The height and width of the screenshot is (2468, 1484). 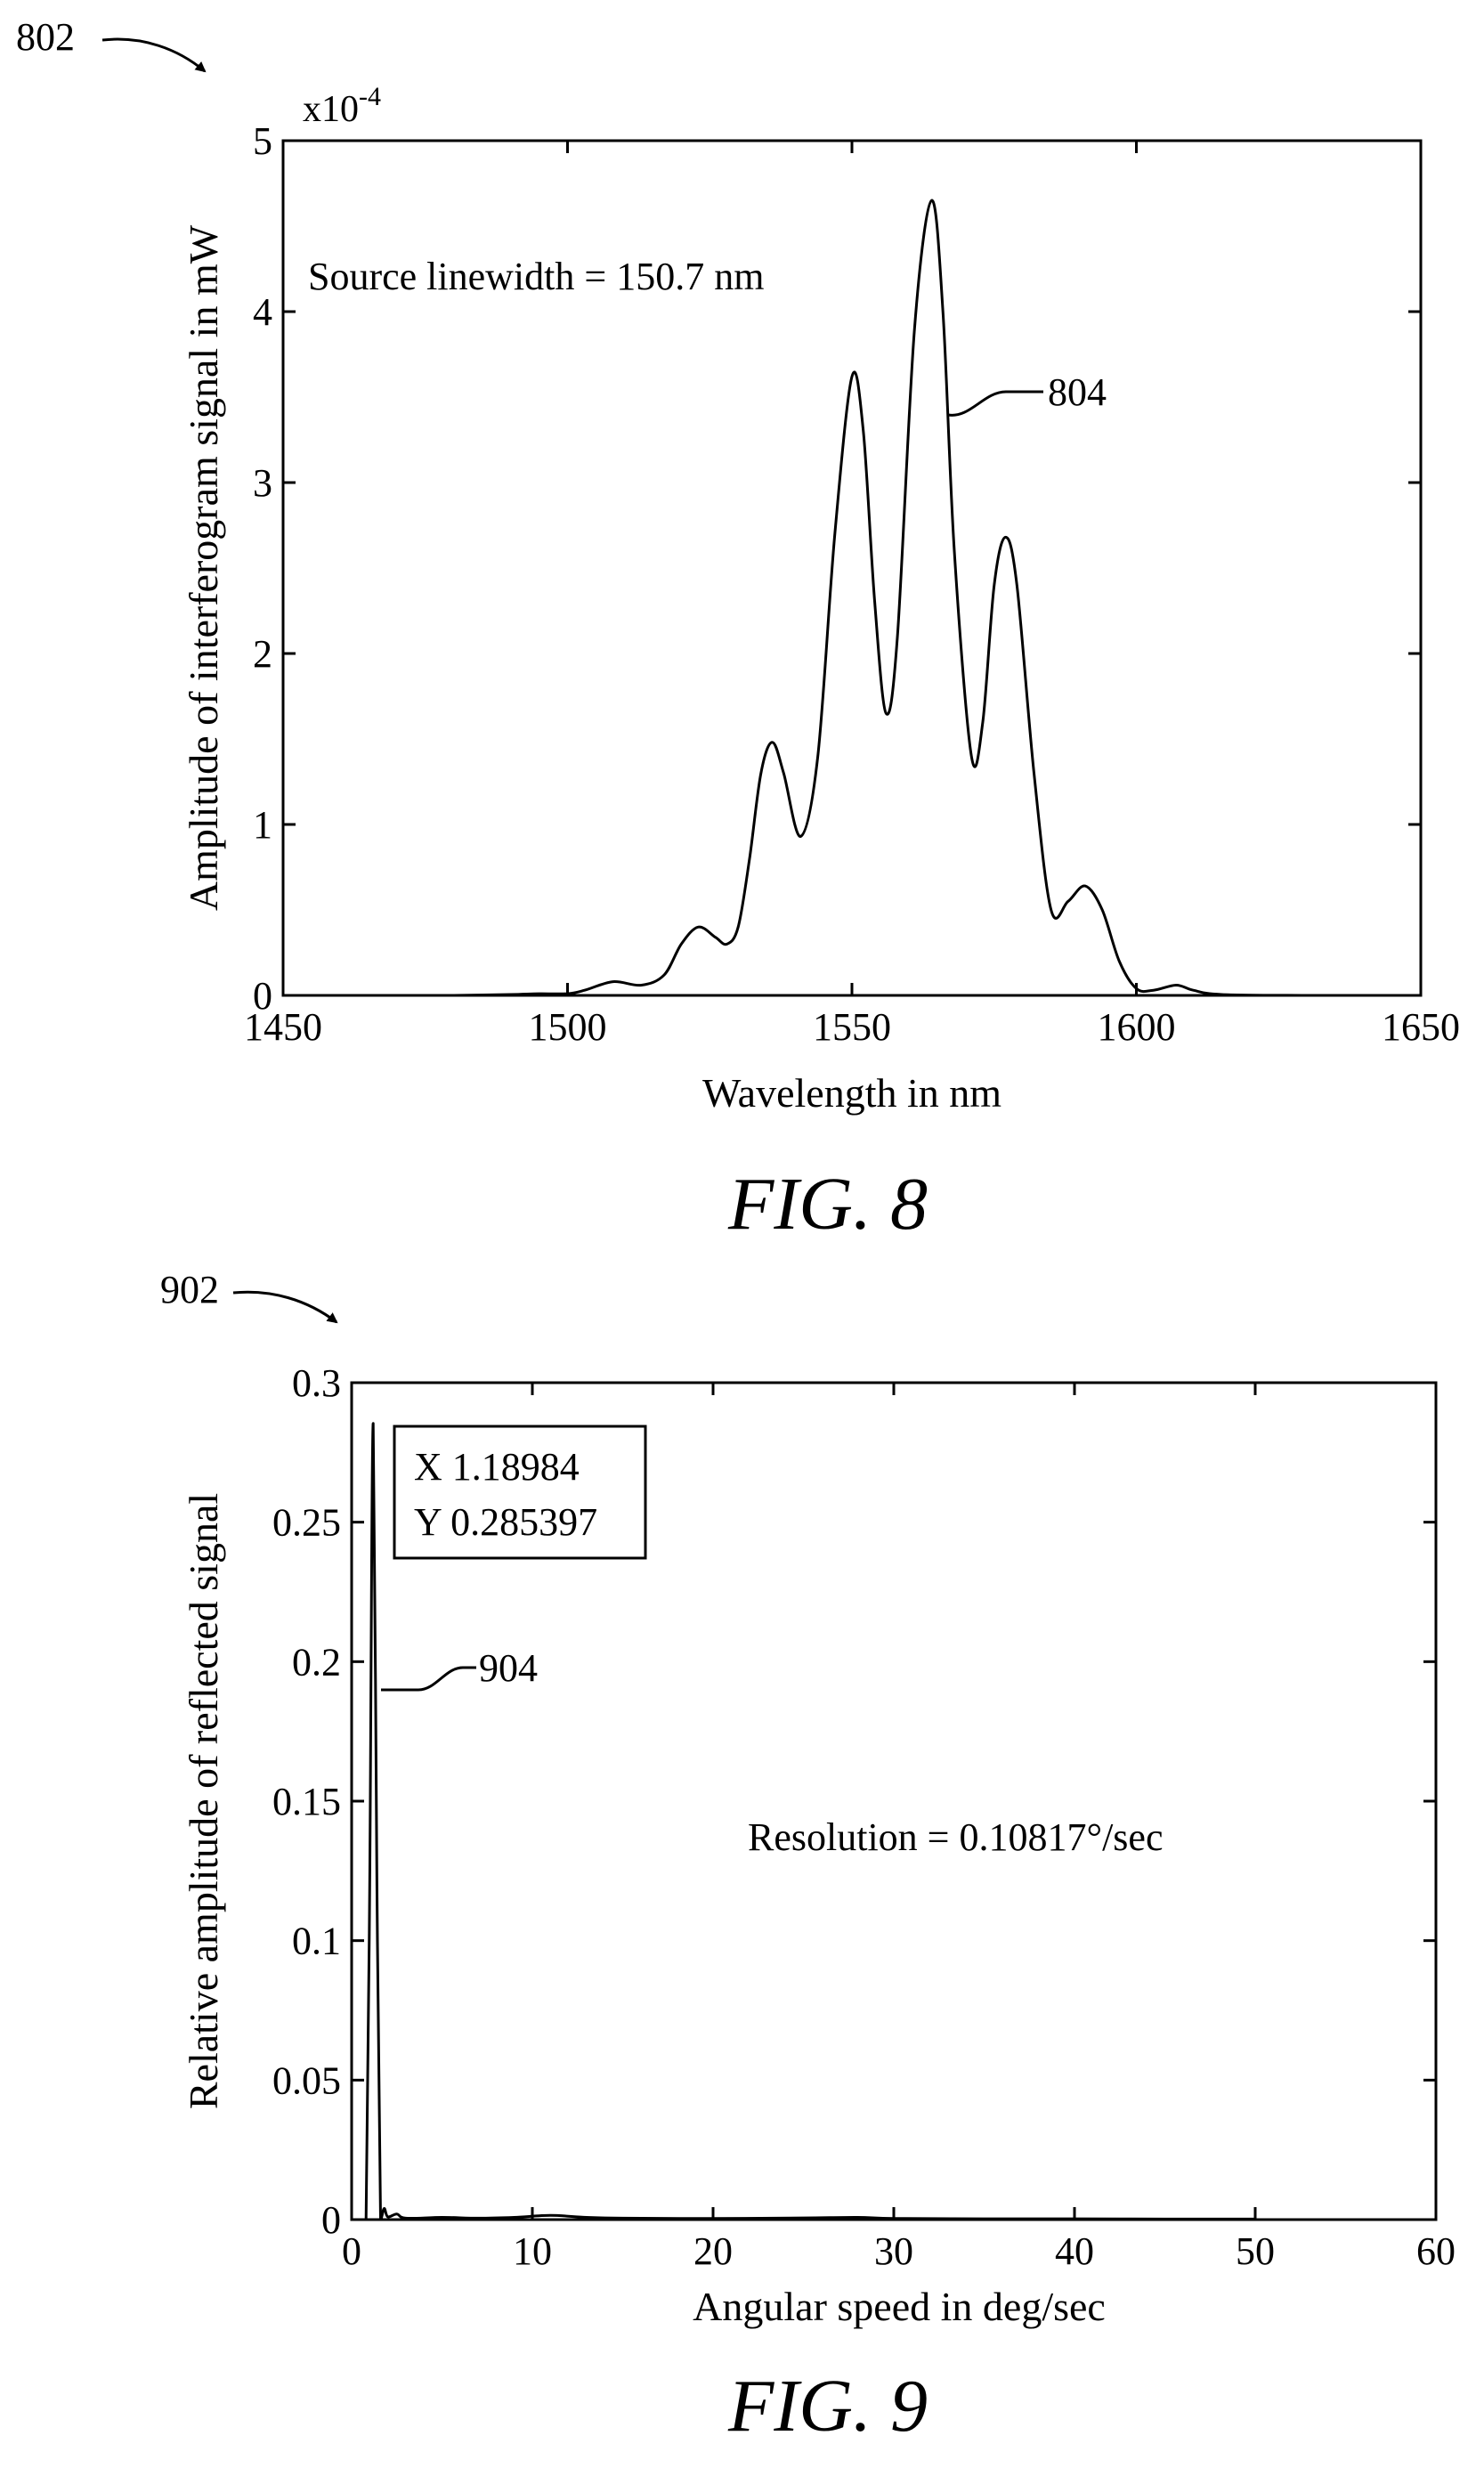 I want to click on y-axis-label: Relative amplitude of reflected signal, so click(x=203, y=1801).